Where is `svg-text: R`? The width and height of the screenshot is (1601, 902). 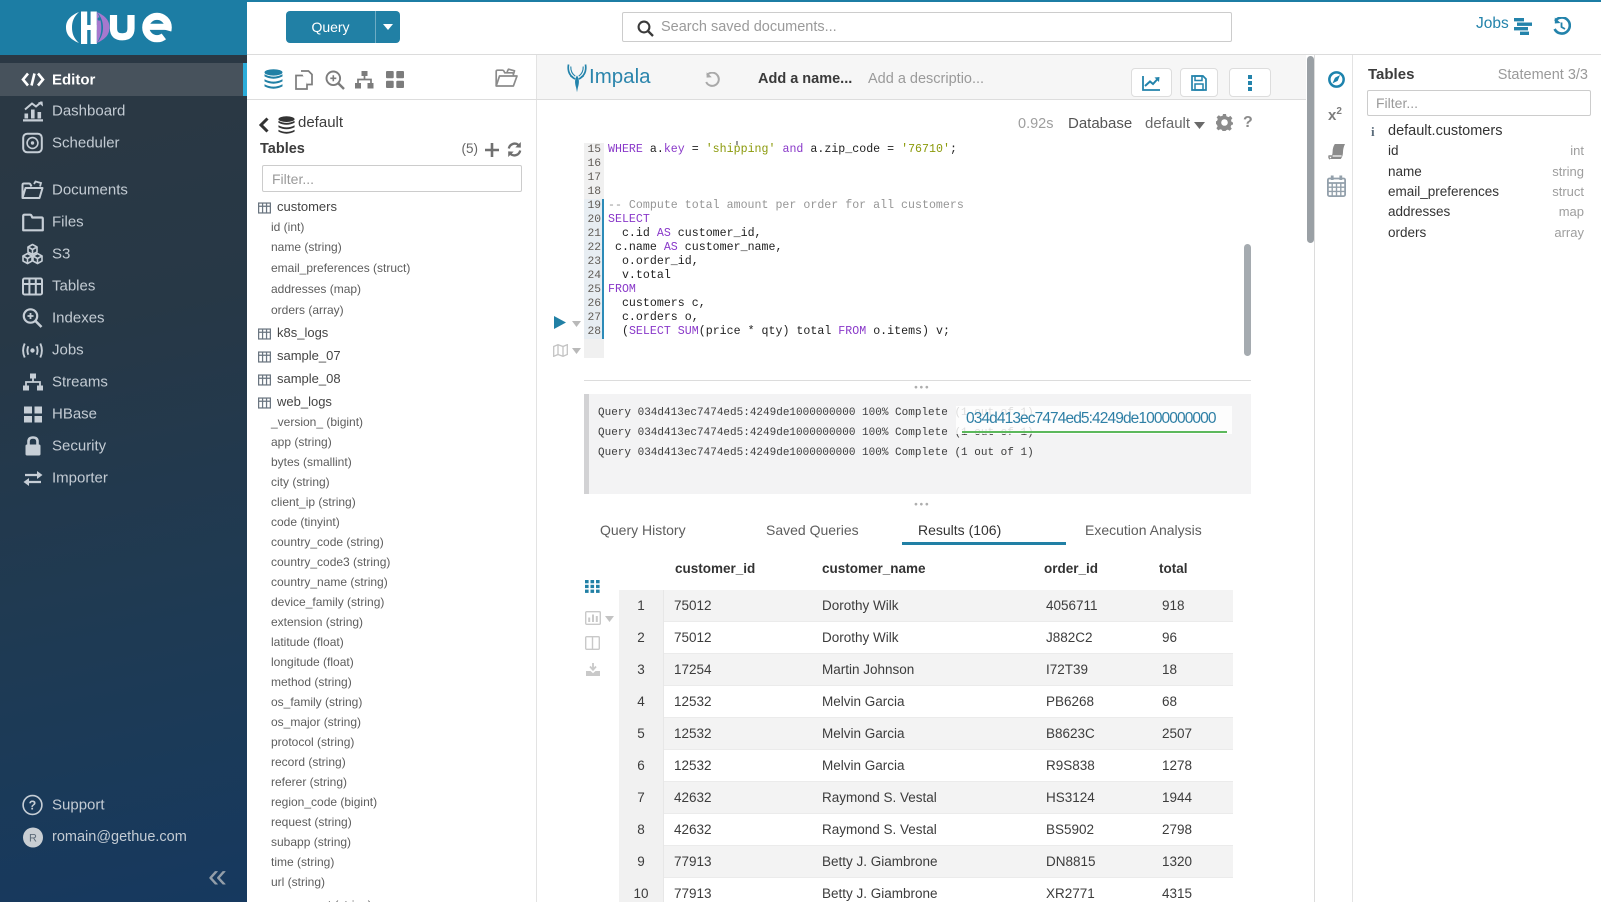
svg-text: R is located at coordinates (33, 838).